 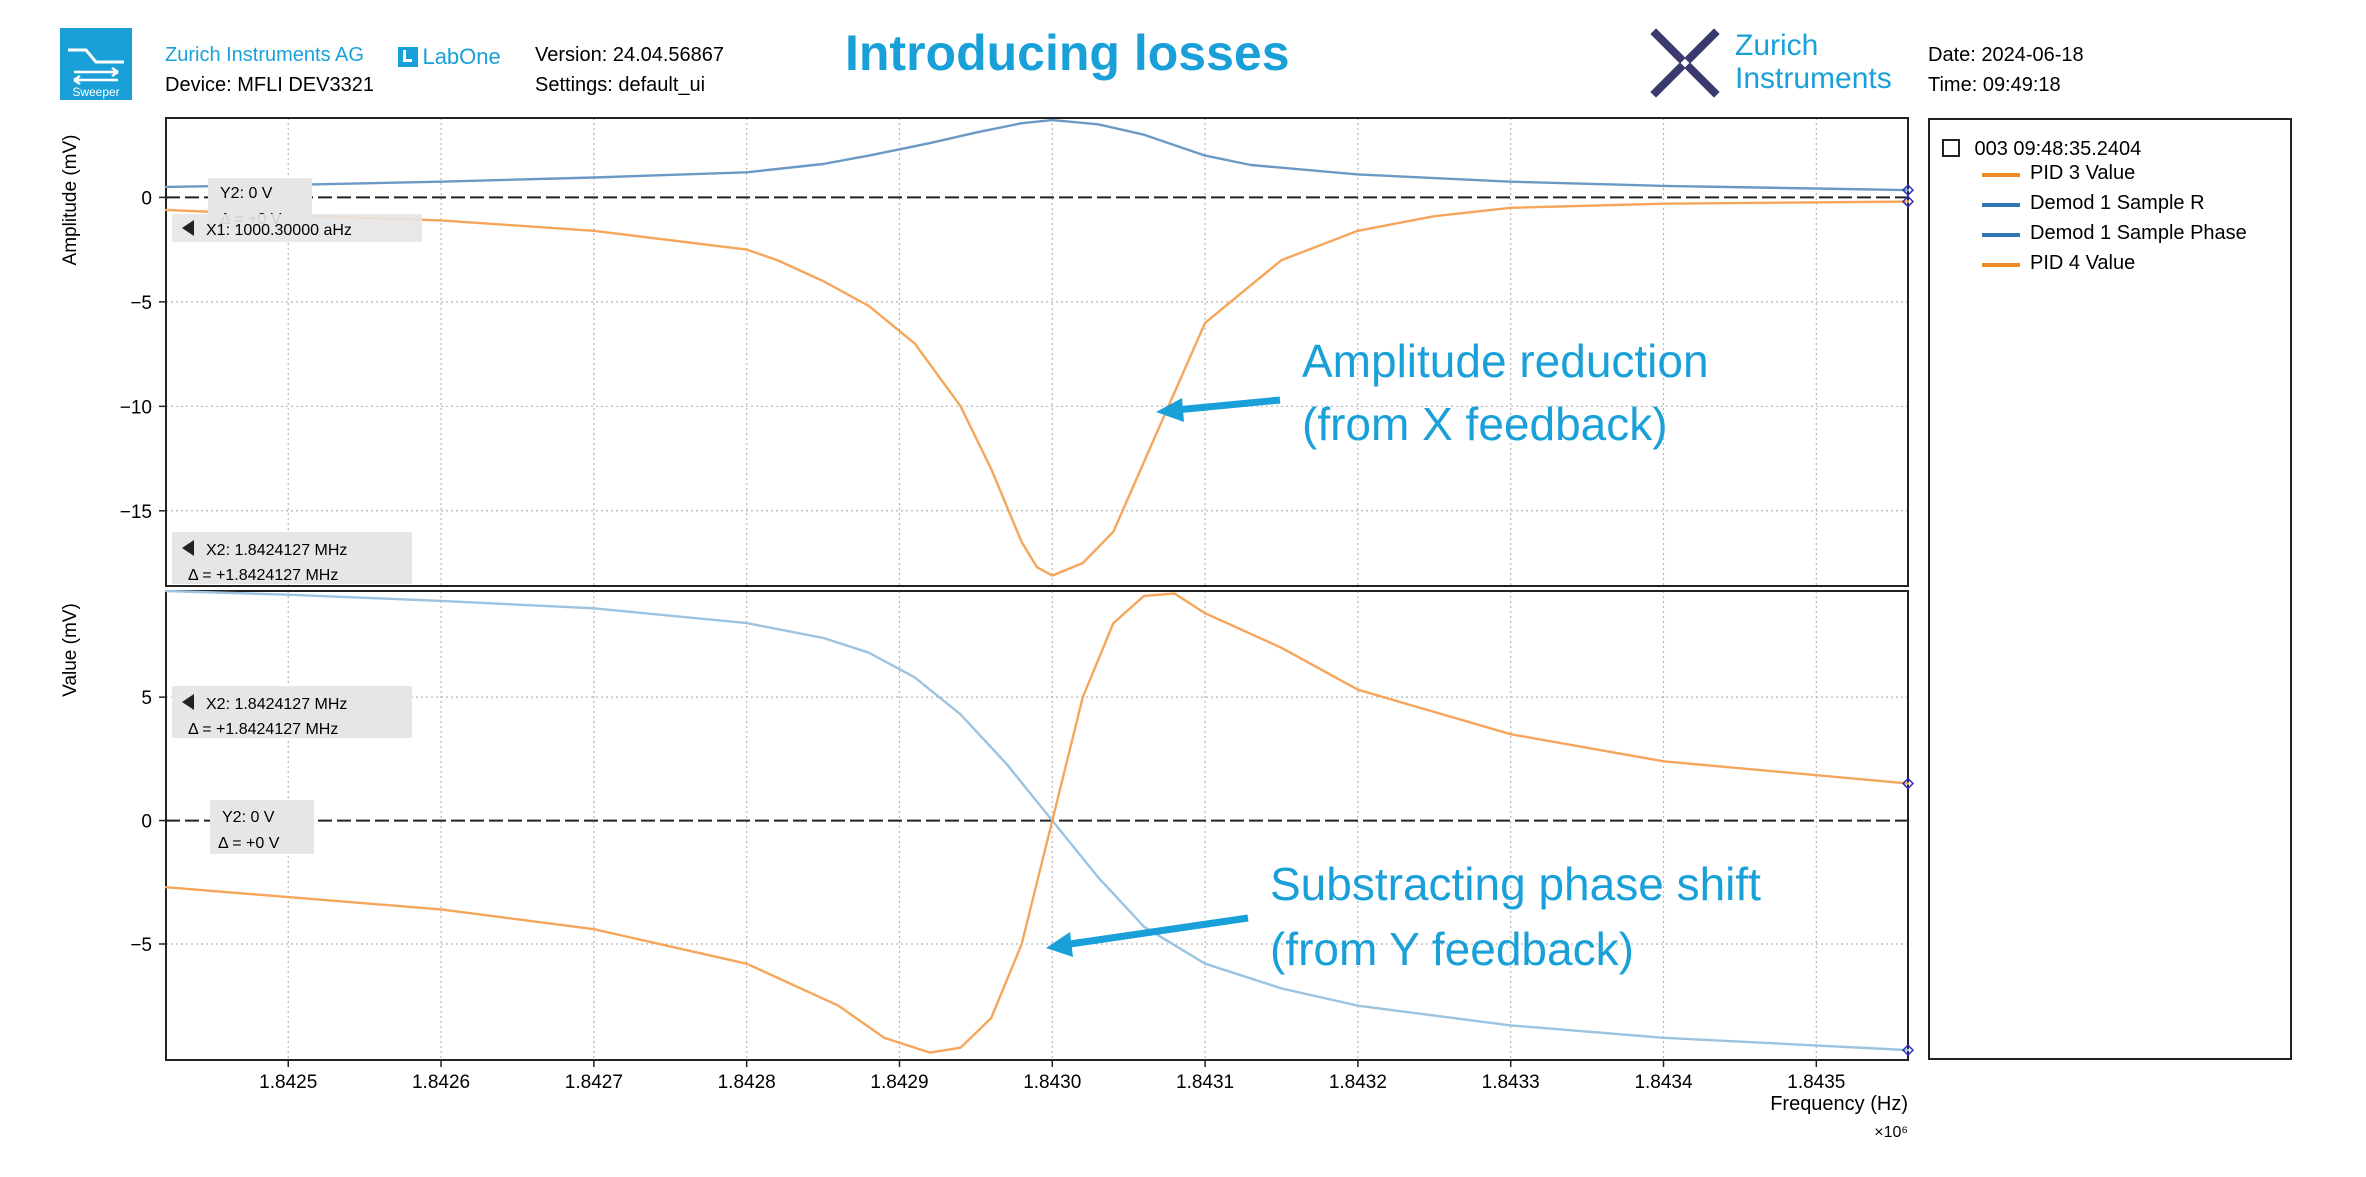 I want to click on x-tick-label: 1.8431, so click(x=1205, y=1082).